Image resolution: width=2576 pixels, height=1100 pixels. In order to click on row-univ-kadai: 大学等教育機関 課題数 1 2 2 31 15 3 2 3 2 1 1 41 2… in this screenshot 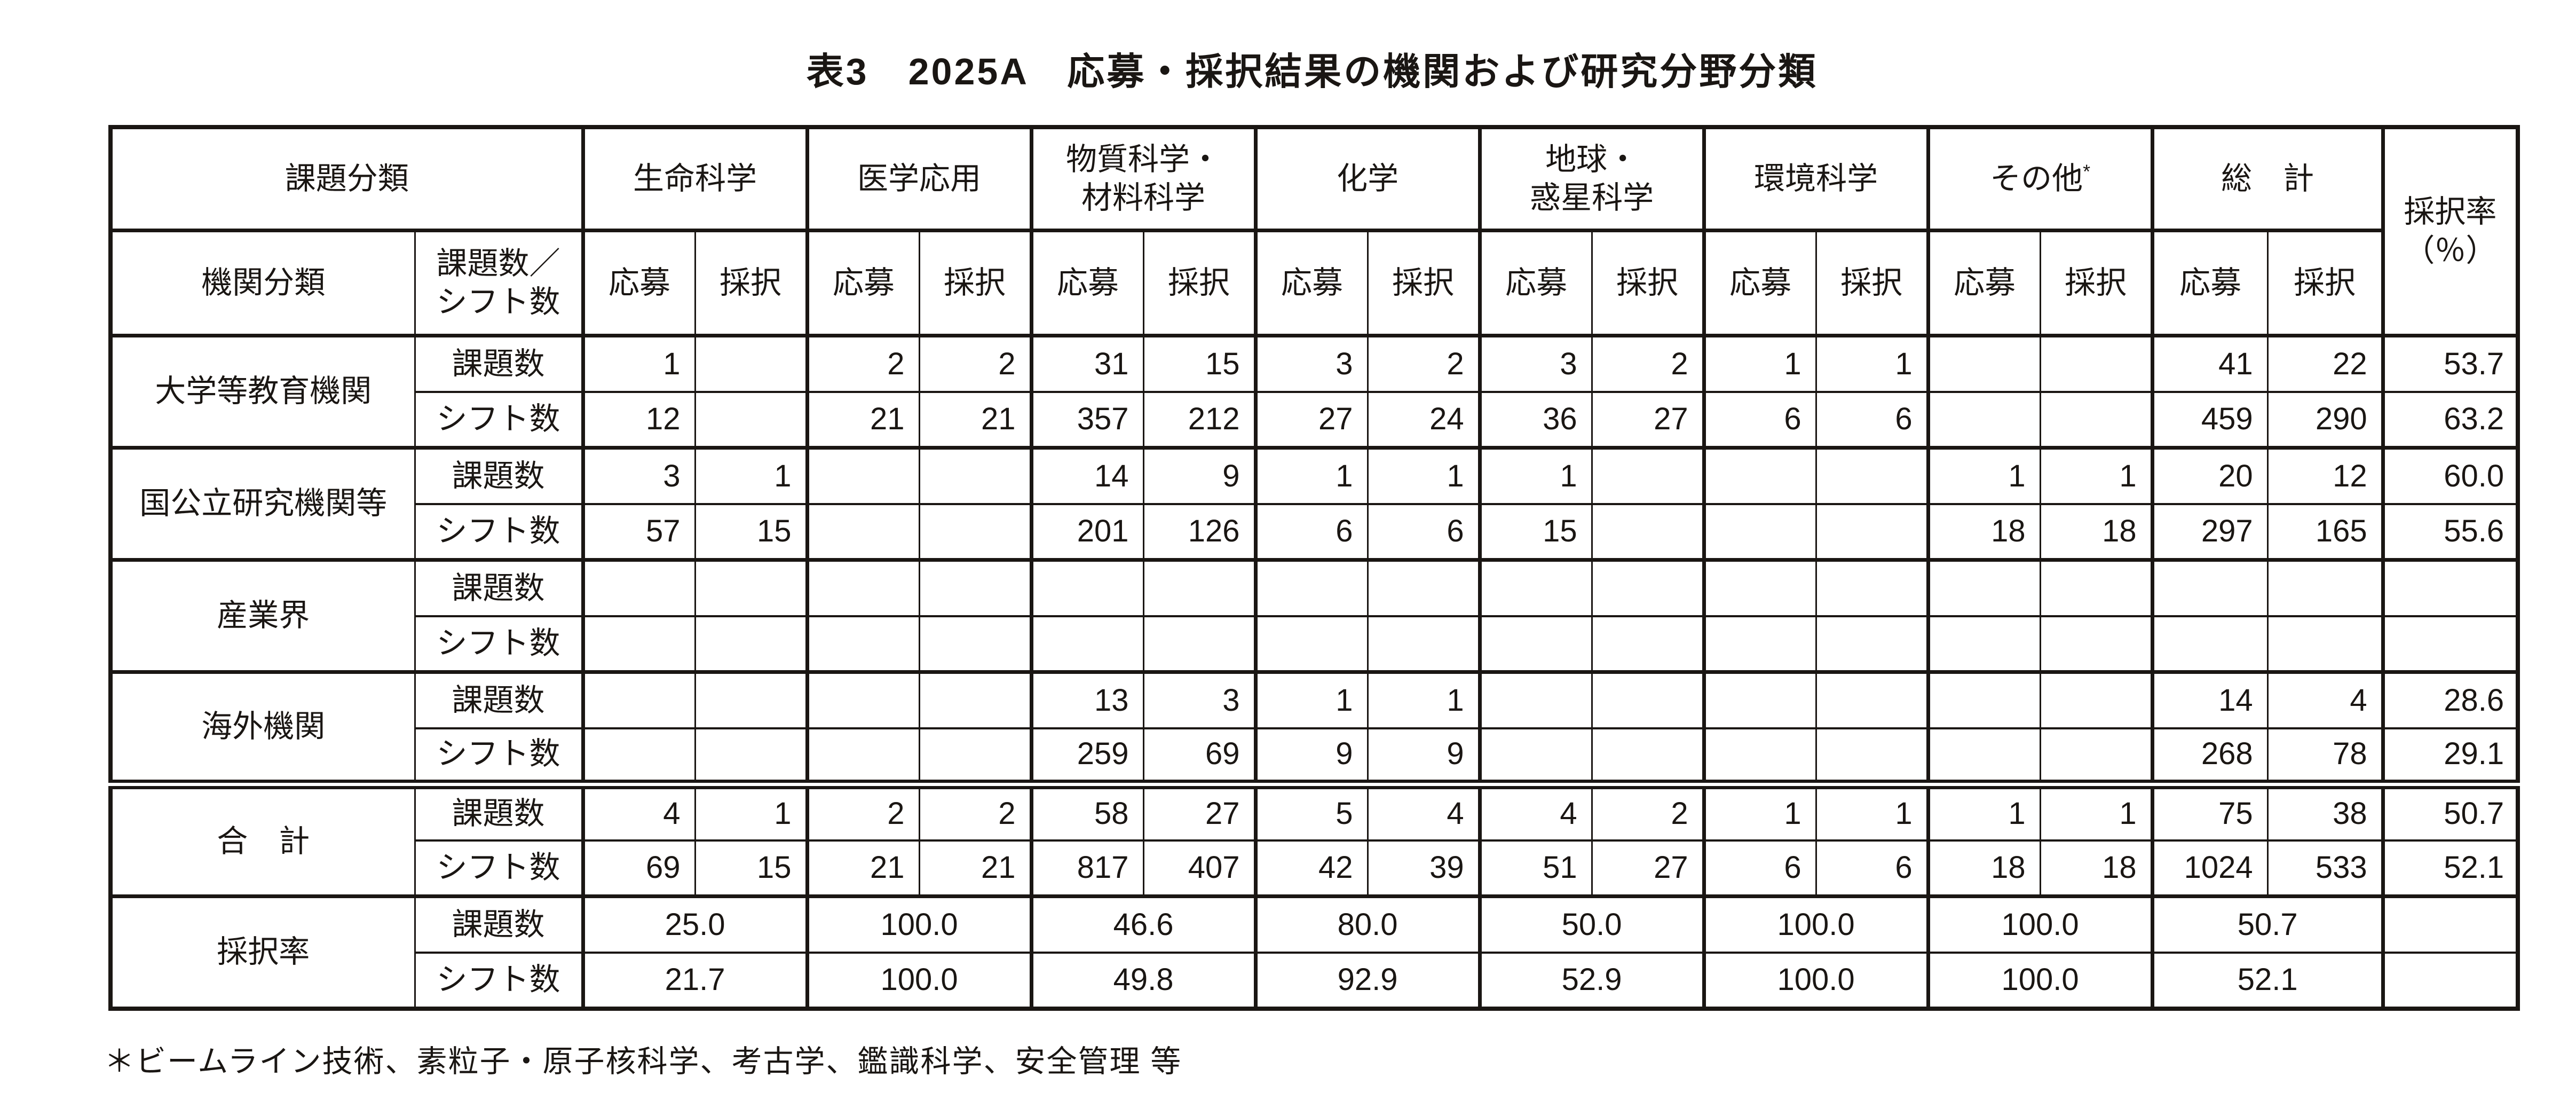, I will do `click(1314, 391)`.